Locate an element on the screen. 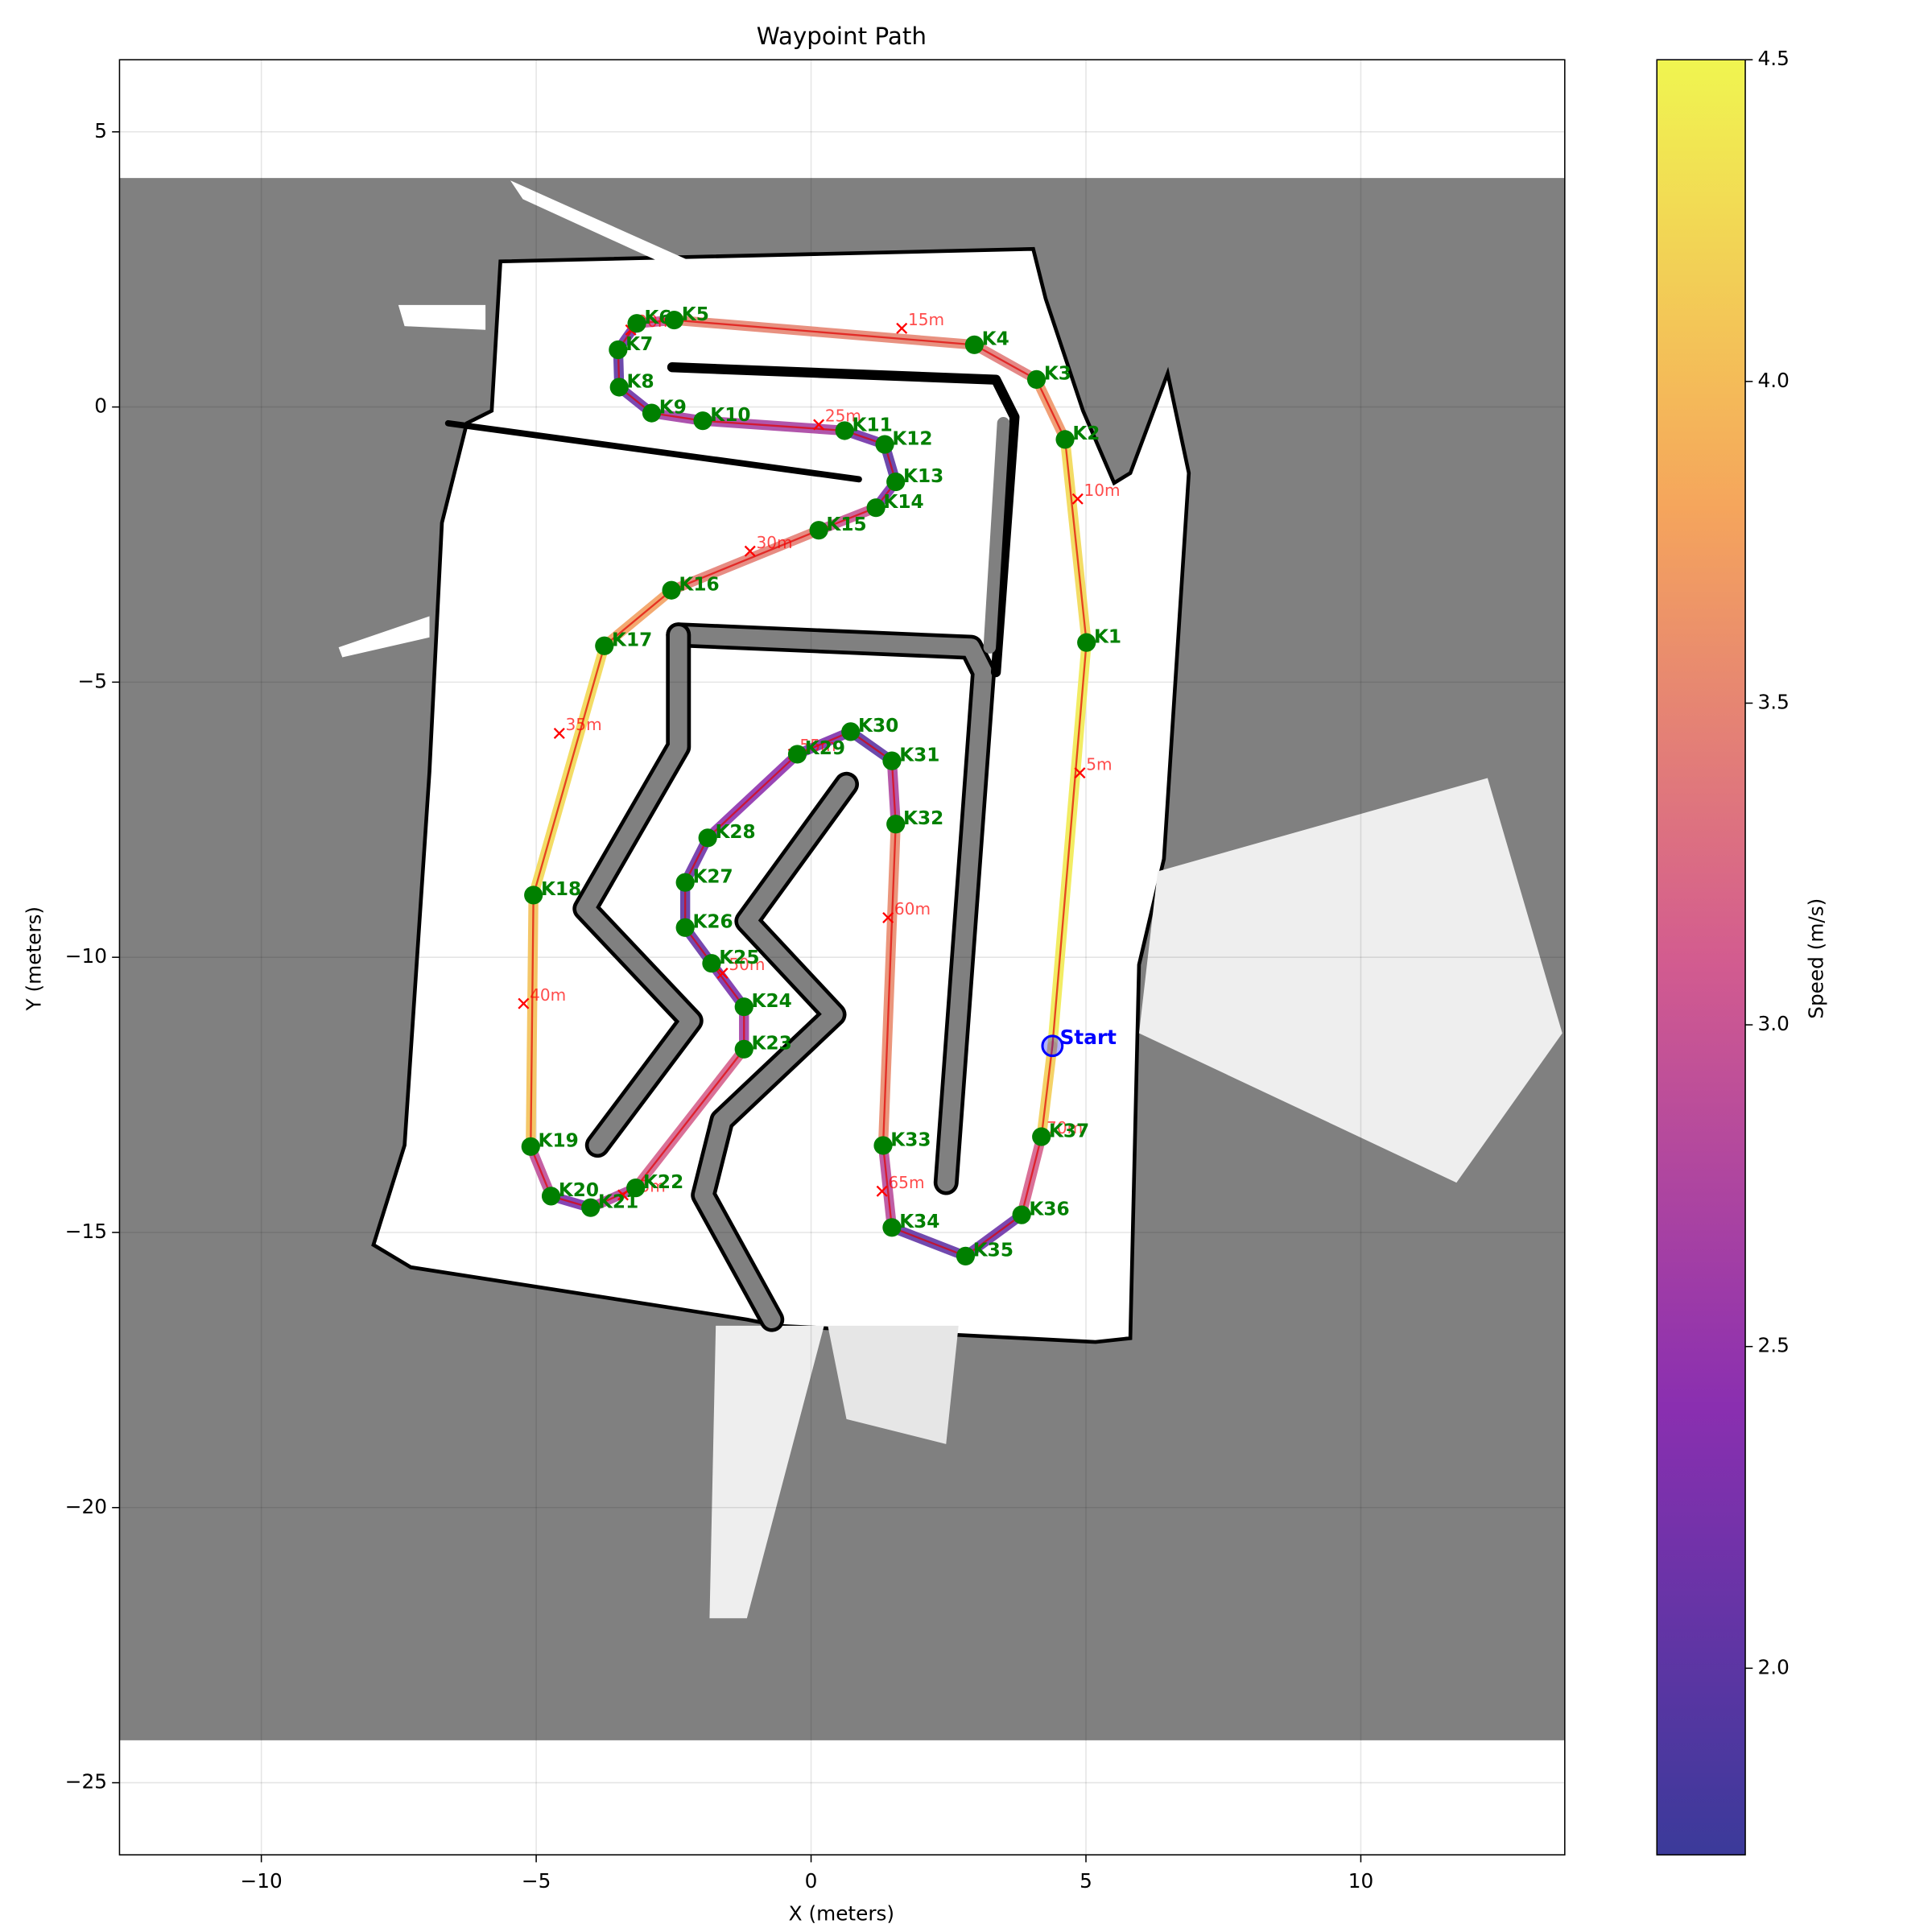 This screenshot has width=1932, height=1932. start-label: Start is located at coordinates (1088, 1037).